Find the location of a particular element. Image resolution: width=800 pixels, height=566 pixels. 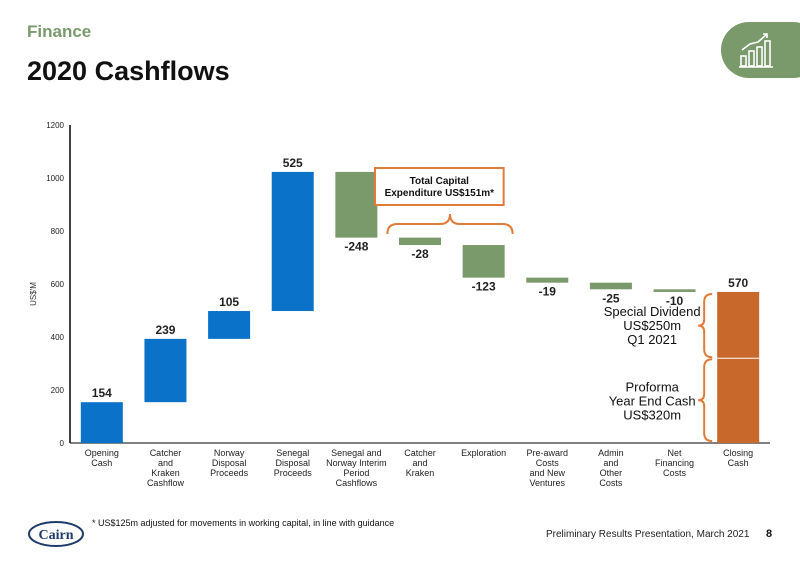

x-tick-label: Cashflows is located at coordinates (357, 483).